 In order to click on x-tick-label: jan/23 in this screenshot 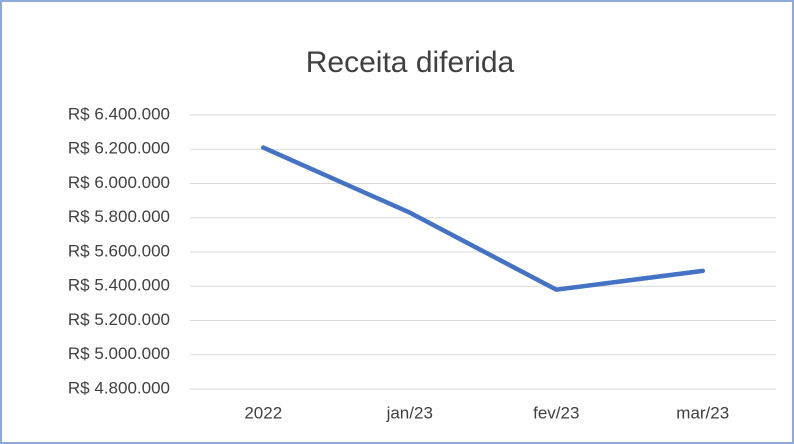, I will do `click(409, 412)`.